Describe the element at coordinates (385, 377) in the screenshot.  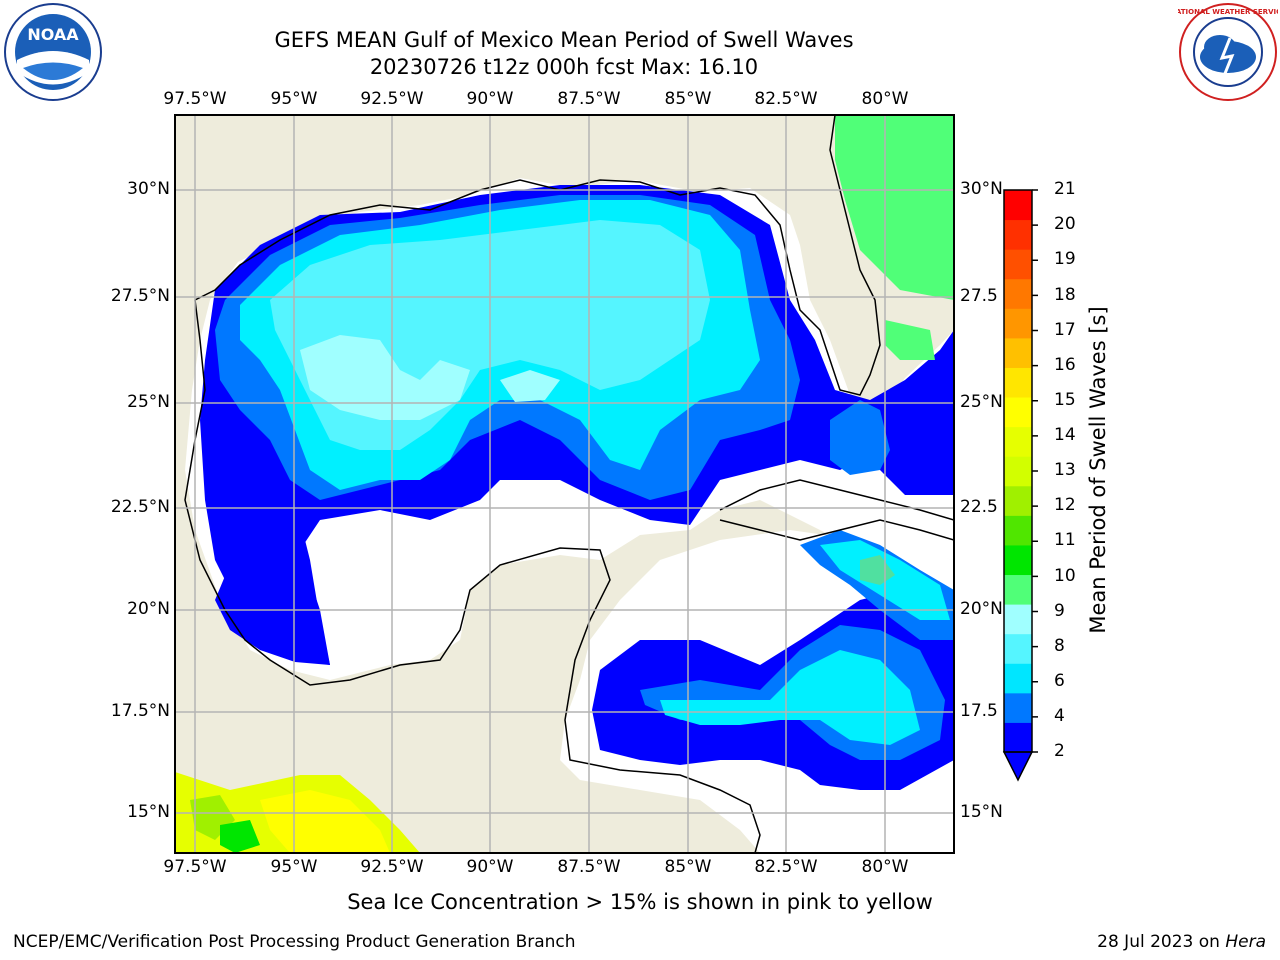
I see `swell-band-8-9-b` at that location.